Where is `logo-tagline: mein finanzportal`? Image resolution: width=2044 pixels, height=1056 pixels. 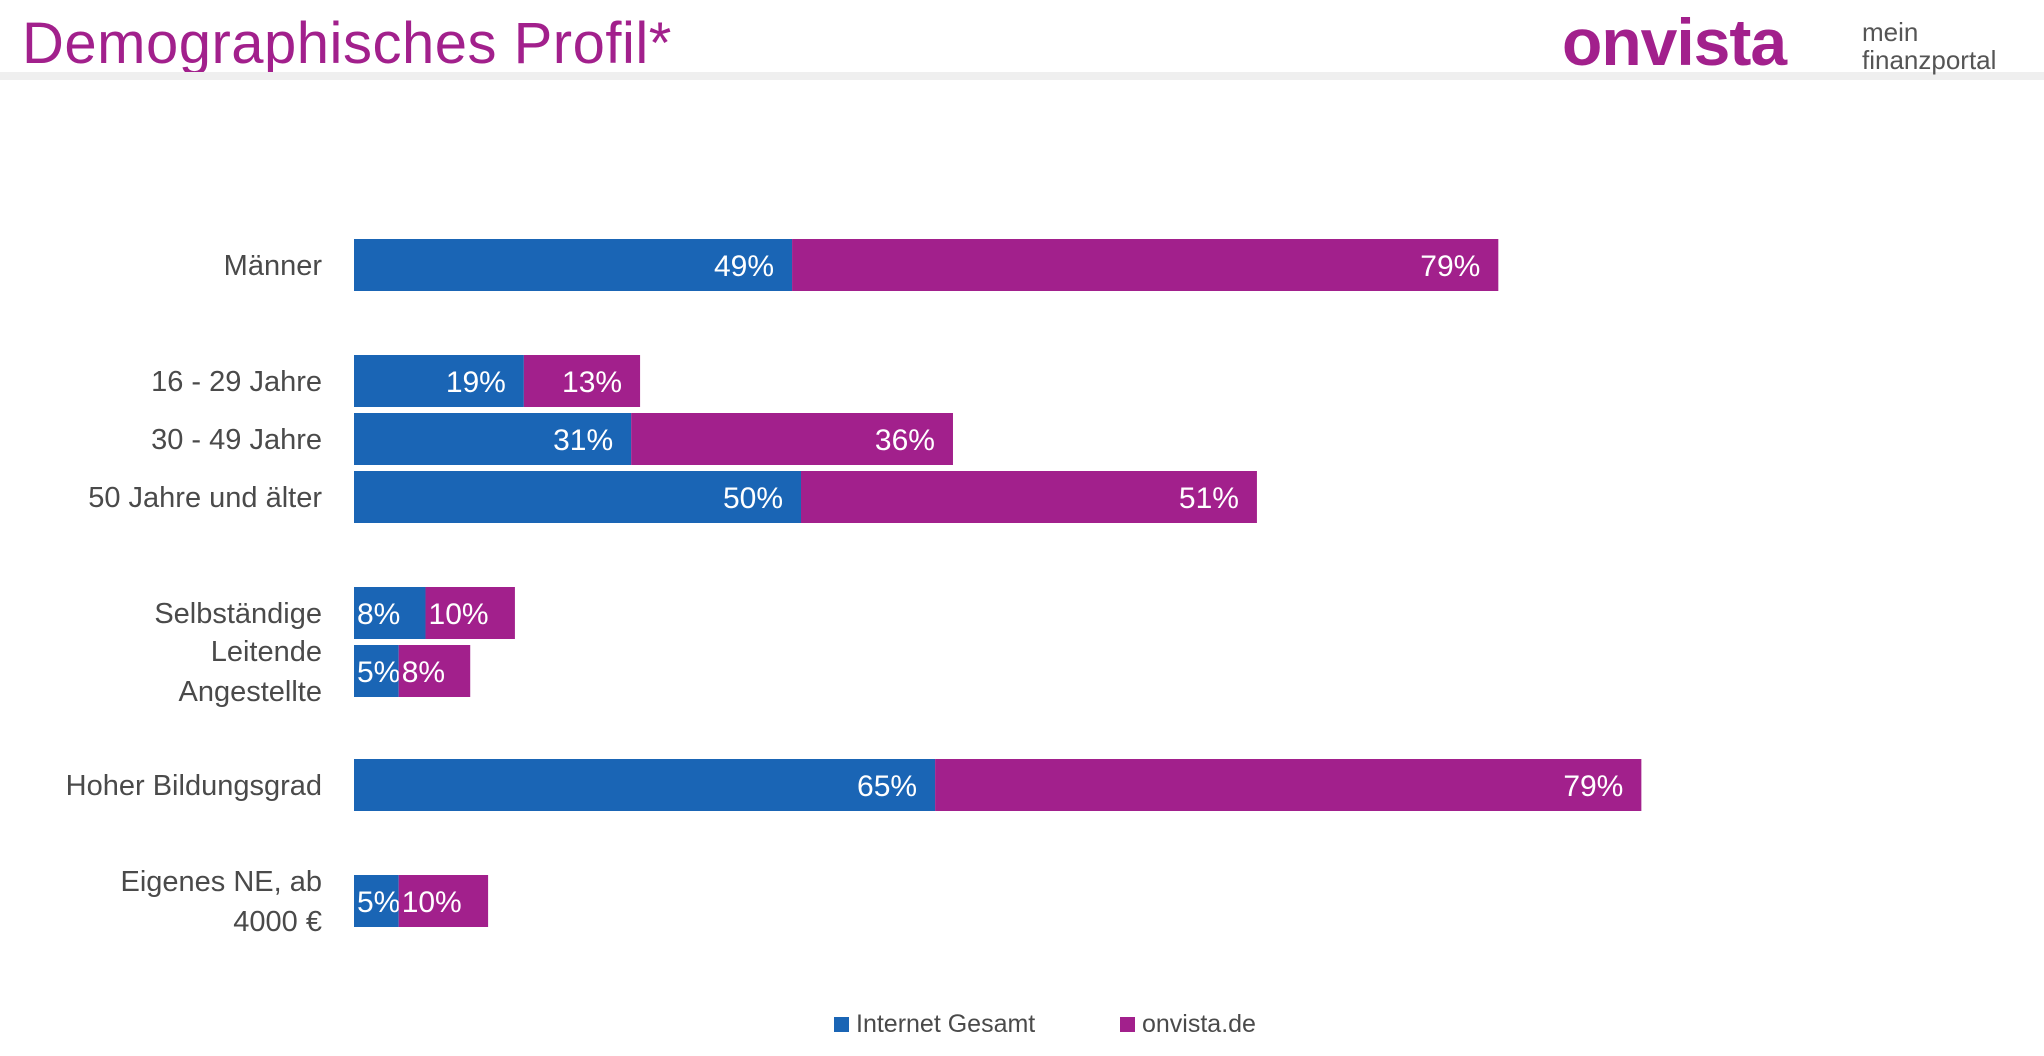 logo-tagline: mein finanzportal is located at coordinates (1947, 46).